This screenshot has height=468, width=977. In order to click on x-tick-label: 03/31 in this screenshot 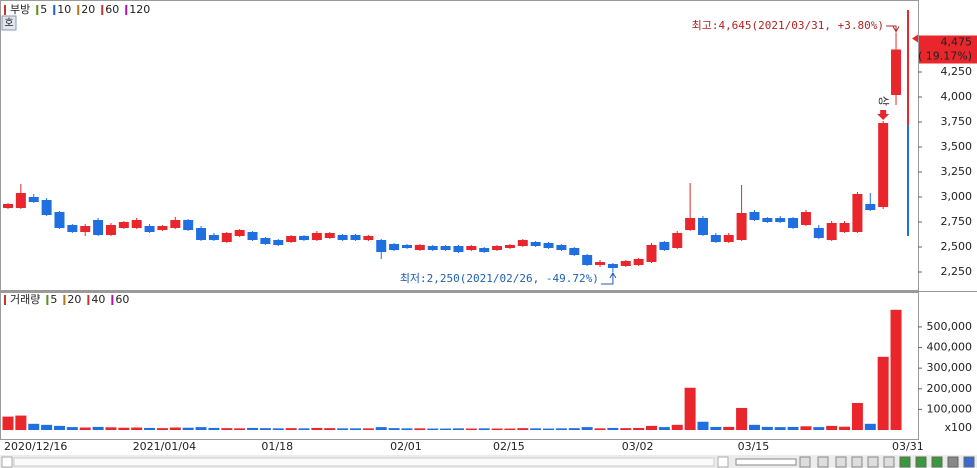, I will do `click(908, 446)`.